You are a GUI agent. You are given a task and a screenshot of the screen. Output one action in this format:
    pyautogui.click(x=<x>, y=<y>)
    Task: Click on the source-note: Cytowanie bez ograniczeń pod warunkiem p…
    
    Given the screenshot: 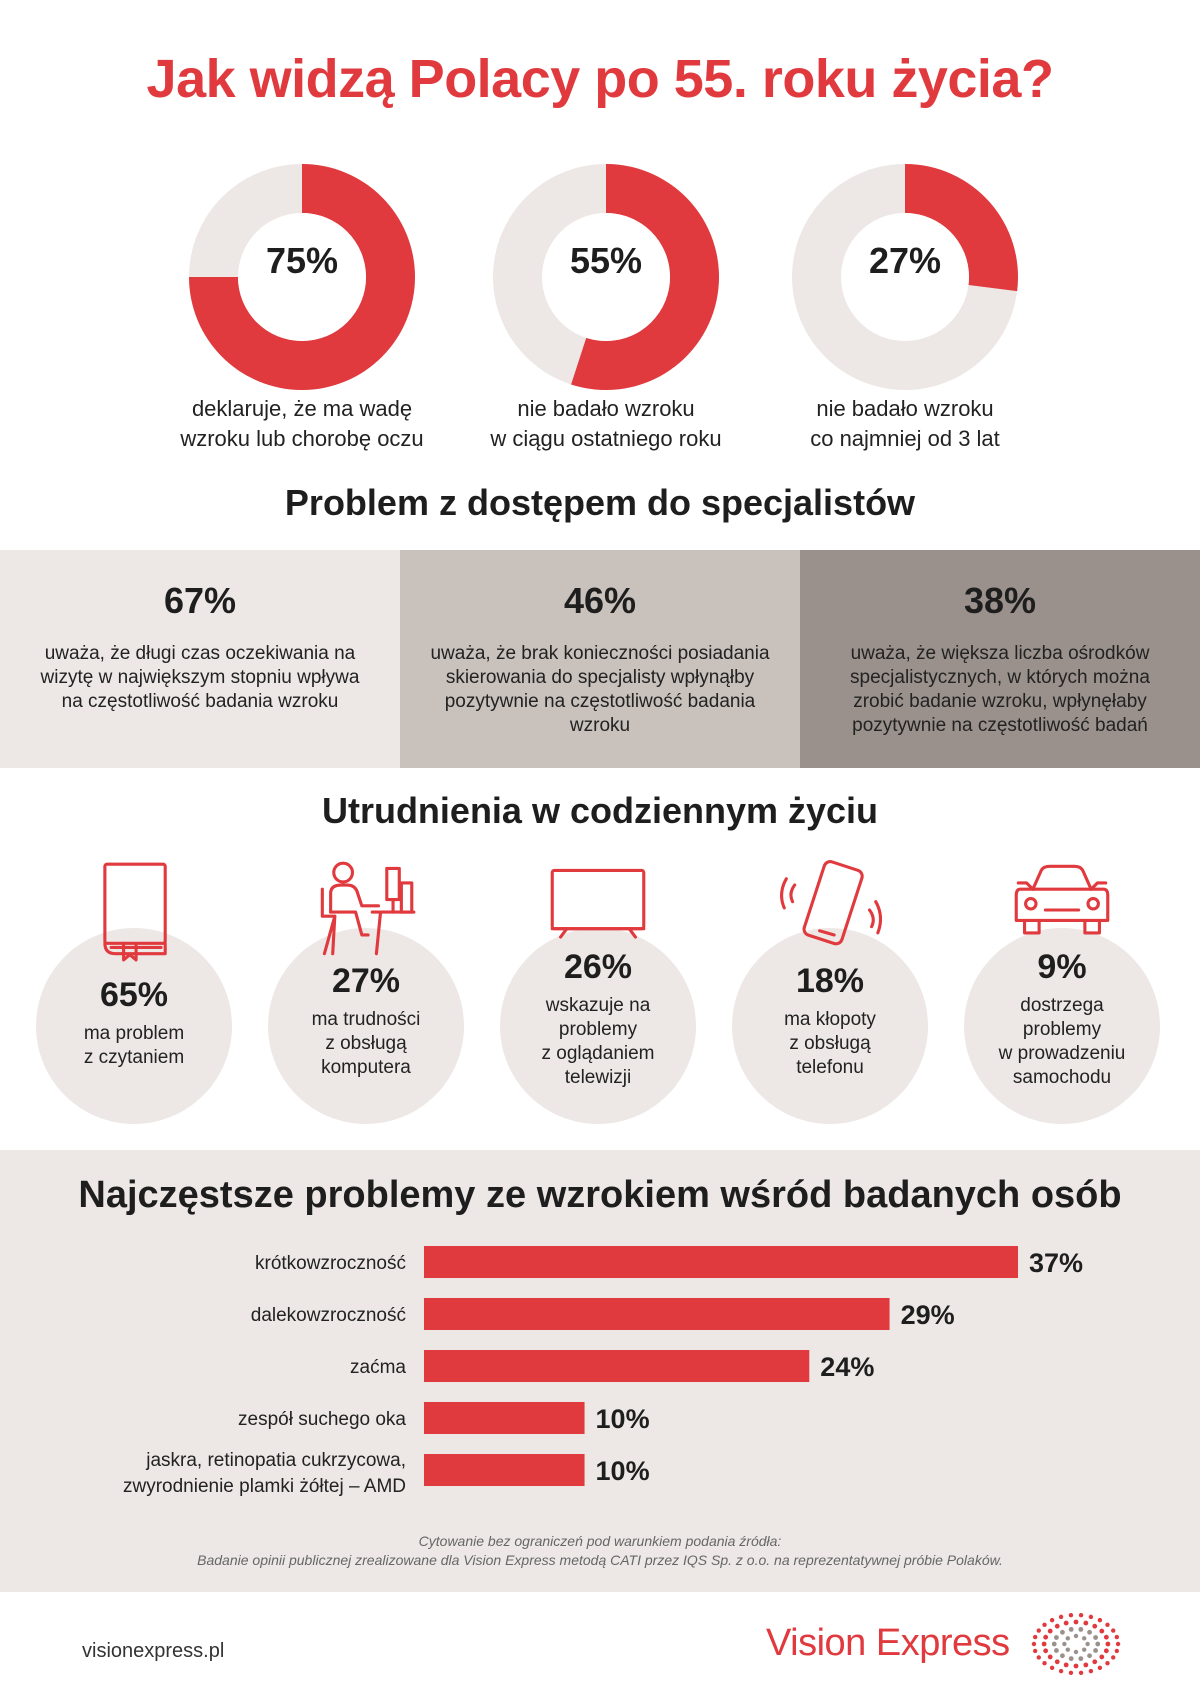 What is the action you would take?
    pyautogui.click(x=600, y=1551)
    